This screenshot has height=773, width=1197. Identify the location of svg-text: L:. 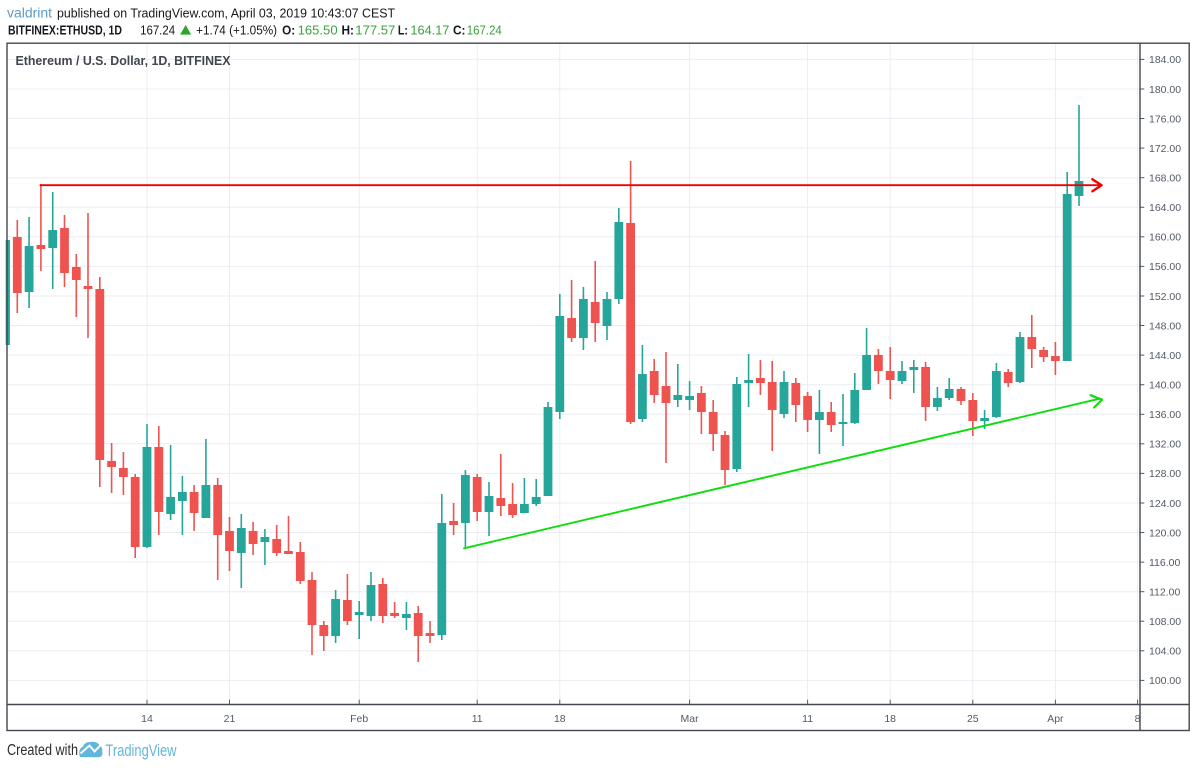
(403, 30).